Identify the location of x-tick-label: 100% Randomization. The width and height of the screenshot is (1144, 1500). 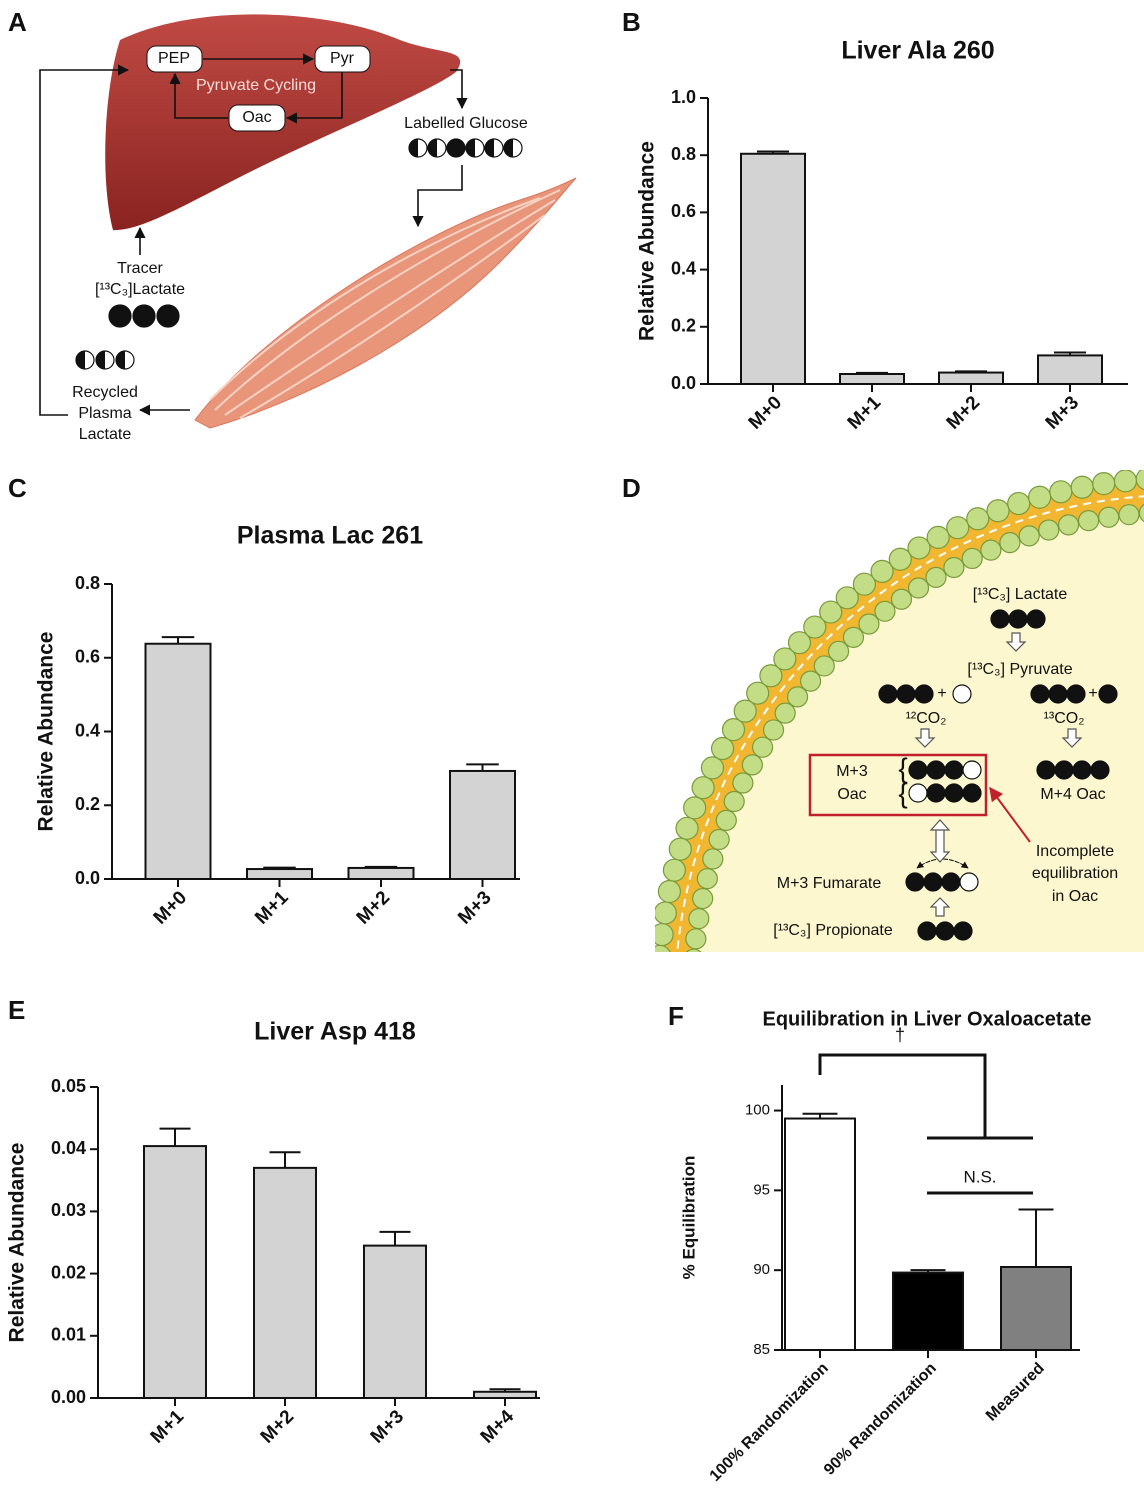
(769, 1422).